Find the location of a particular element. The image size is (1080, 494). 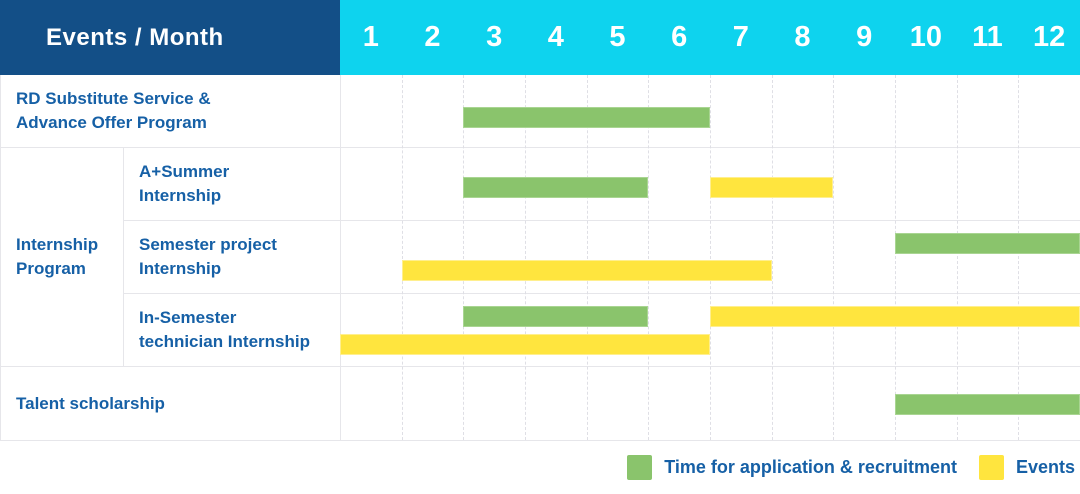

month-header-cell: 9 is located at coordinates (864, 37).